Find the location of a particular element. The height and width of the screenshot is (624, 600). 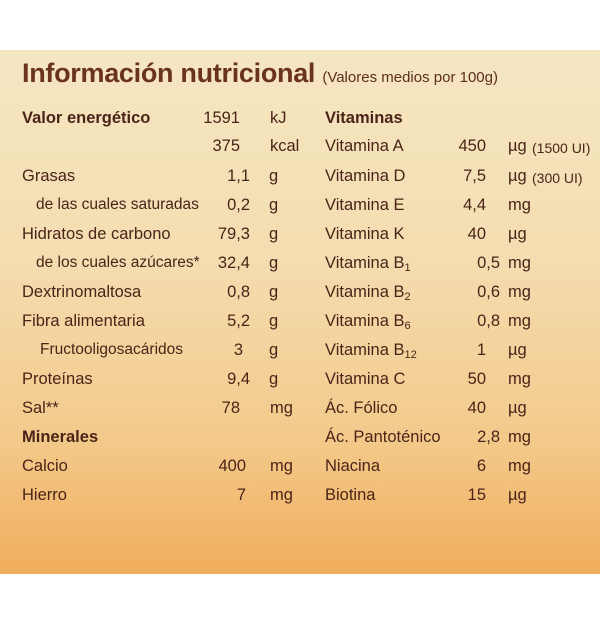

minerals-heading: Minerales is located at coordinates (60, 437).